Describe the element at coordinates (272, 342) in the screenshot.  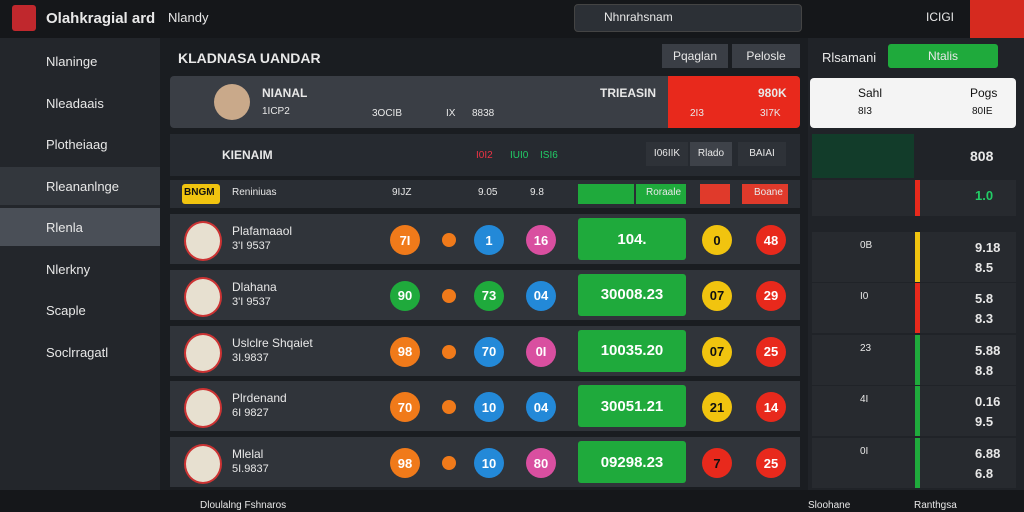
I see `team-name: Uslclre Shqaiet` at that location.